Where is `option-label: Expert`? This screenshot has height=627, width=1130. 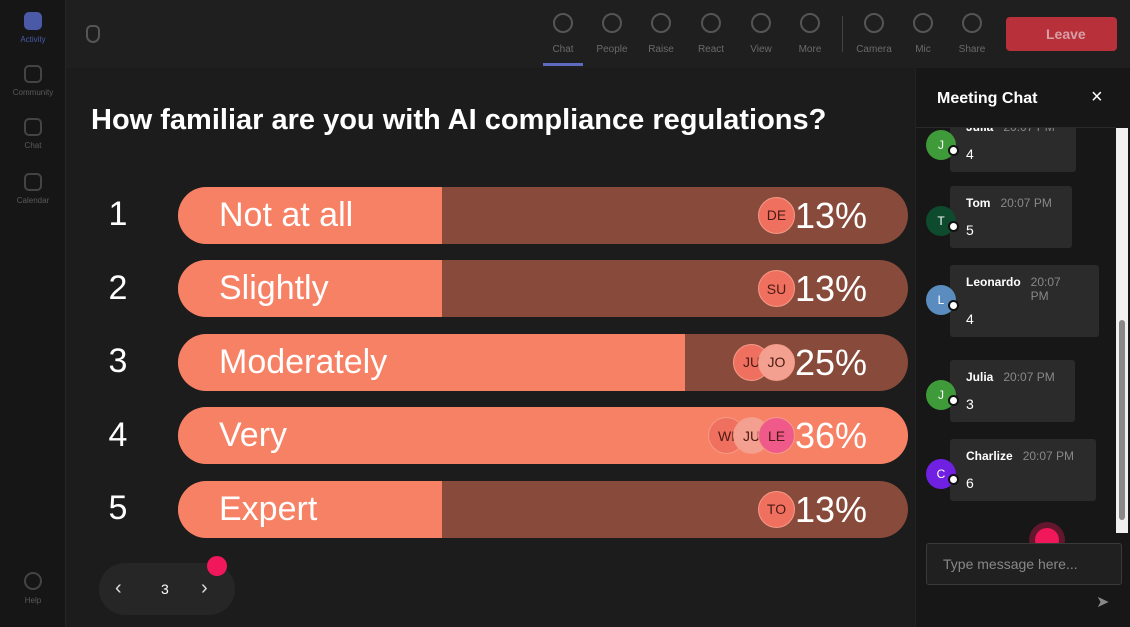 option-label: Expert is located at coordinates (268, 508).